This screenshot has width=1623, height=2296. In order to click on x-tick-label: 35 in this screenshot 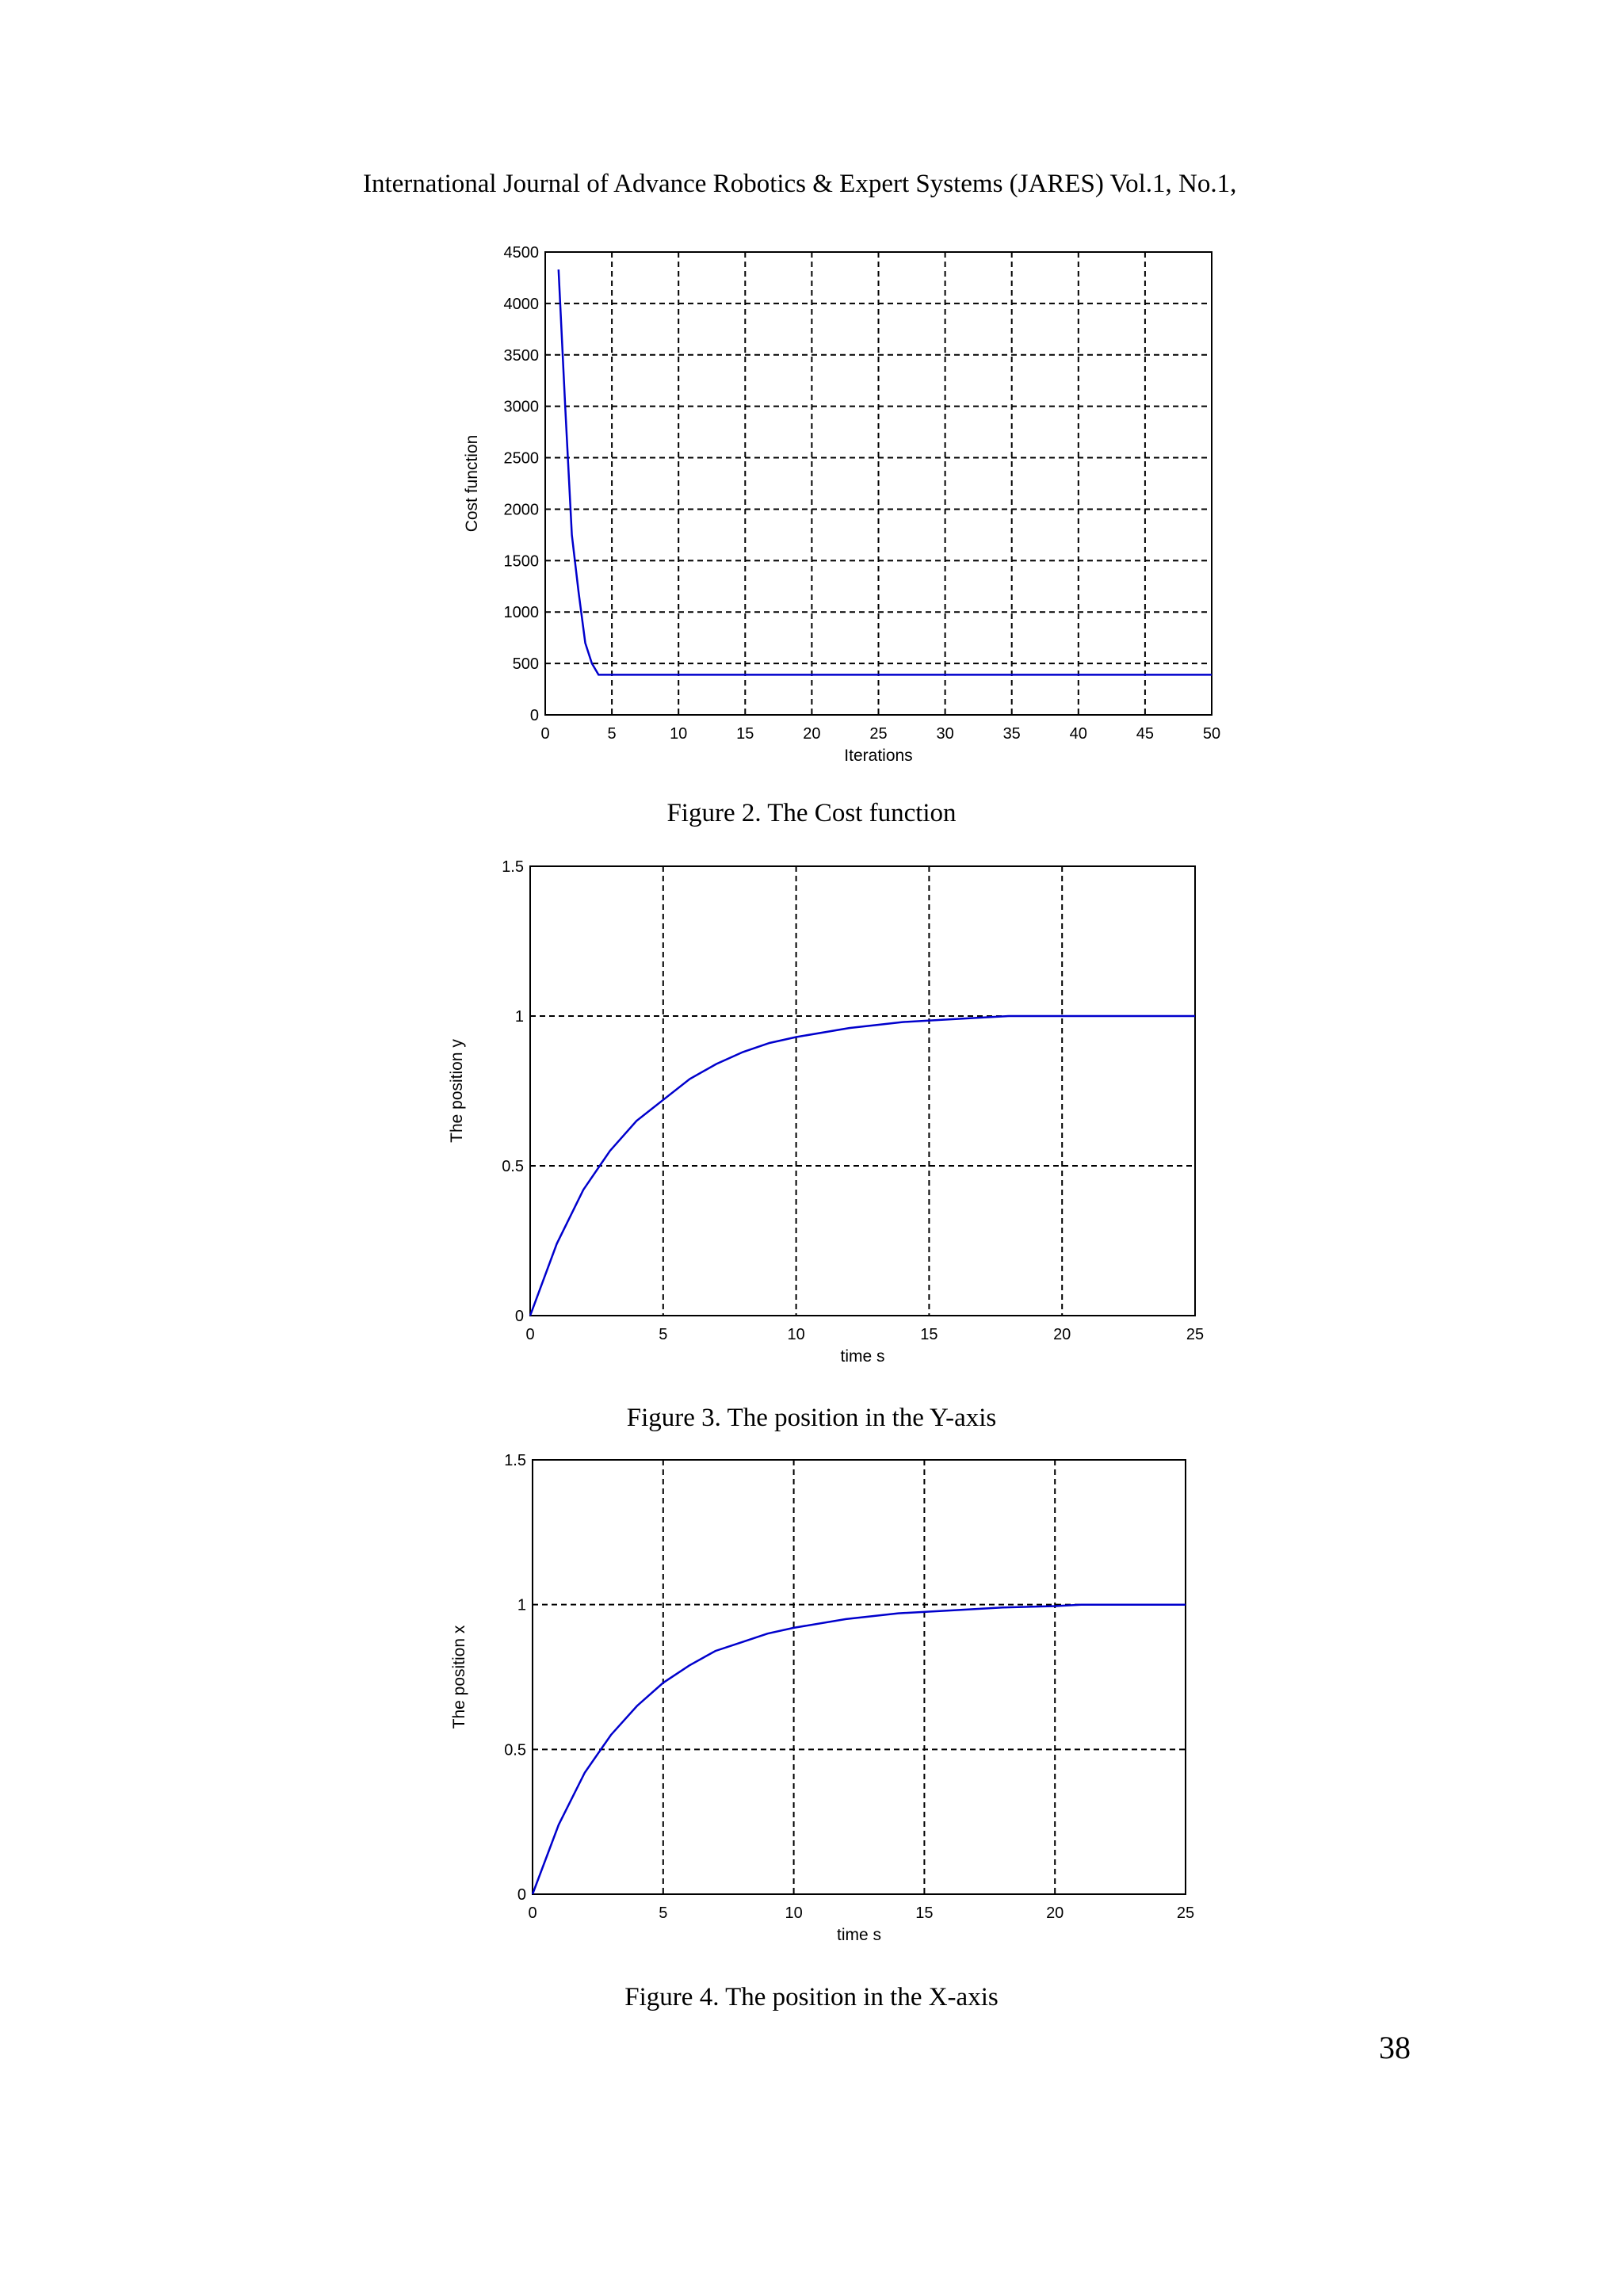, I will do `click(1012, 734)`.